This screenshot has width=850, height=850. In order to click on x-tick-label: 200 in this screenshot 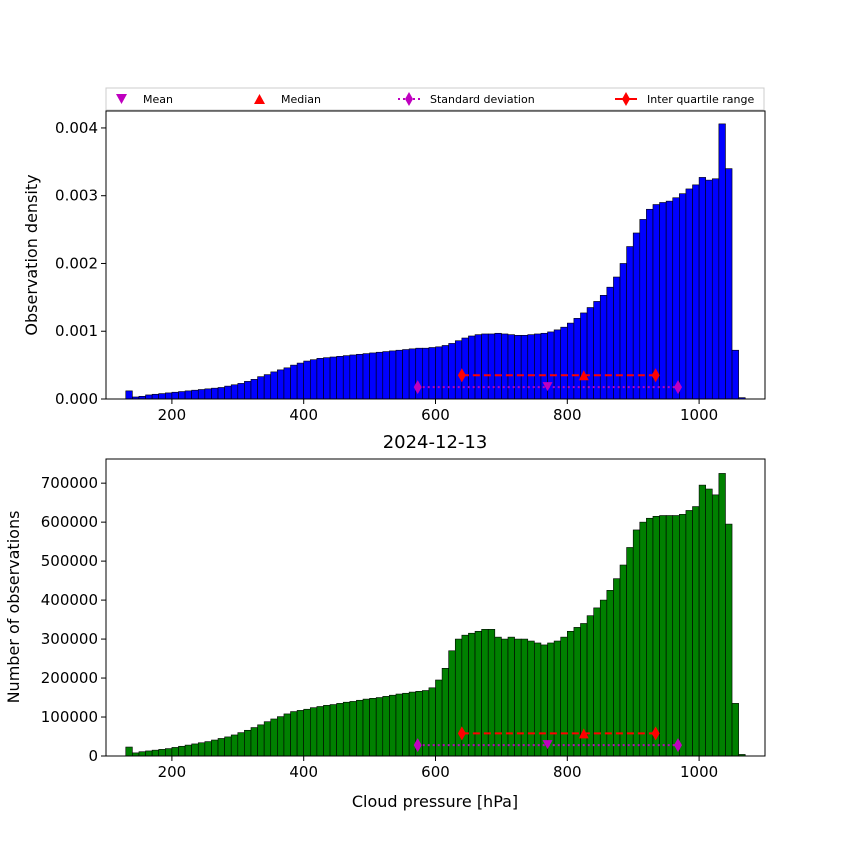, I will do `click(172, 772)`.